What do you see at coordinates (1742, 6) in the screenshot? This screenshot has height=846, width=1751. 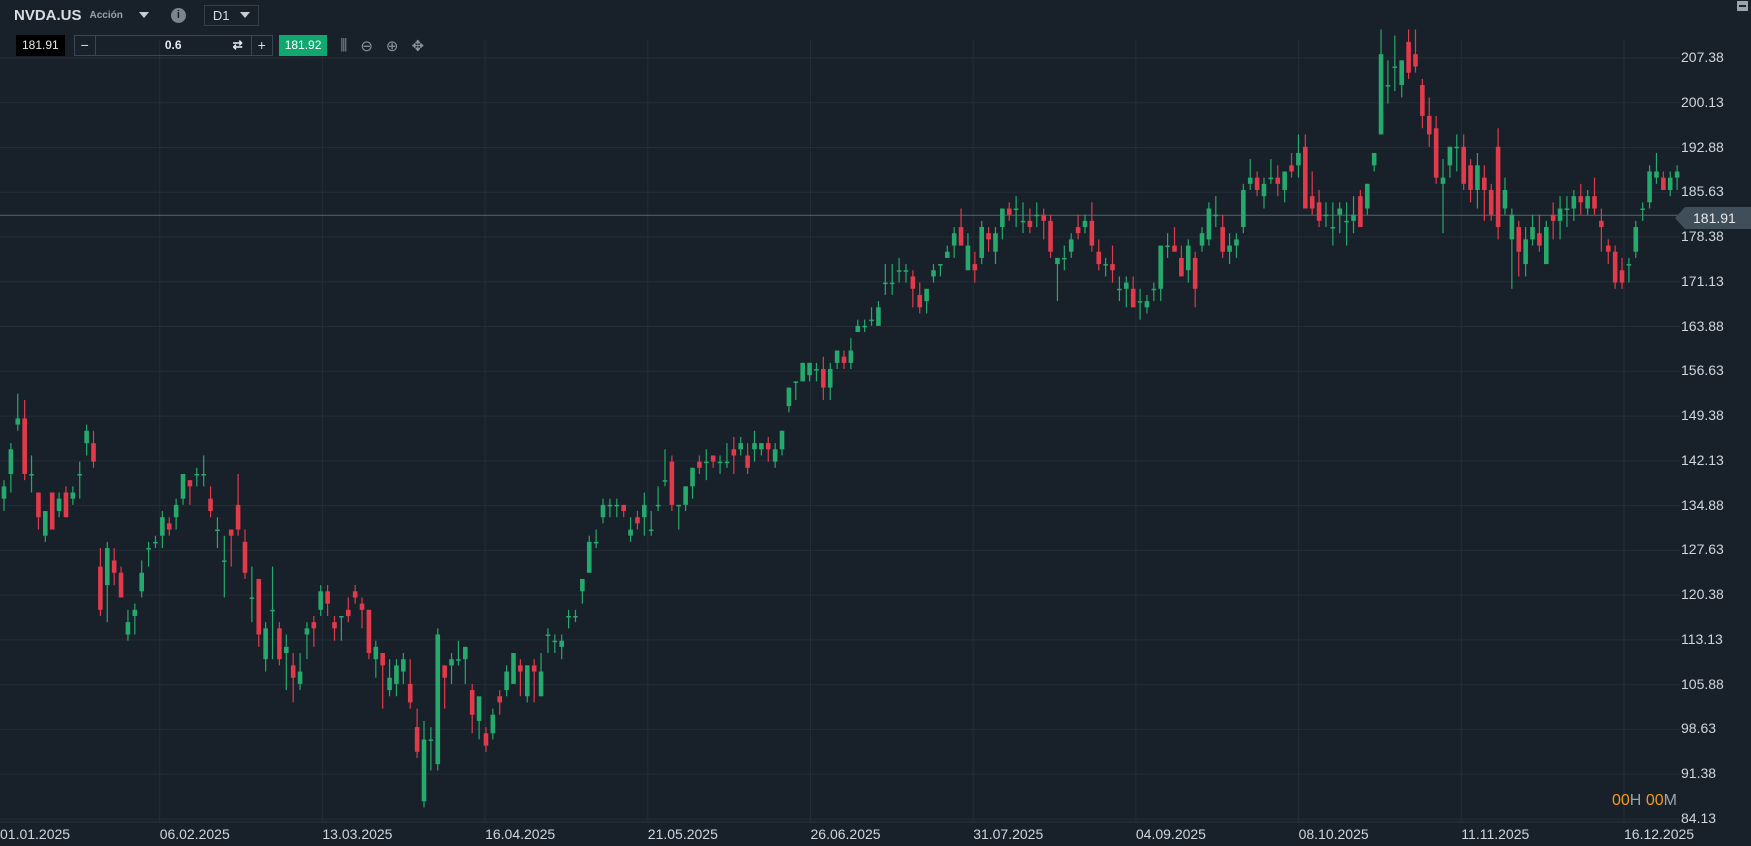 I see `minimize-button` at bounding box center [1742, 6].